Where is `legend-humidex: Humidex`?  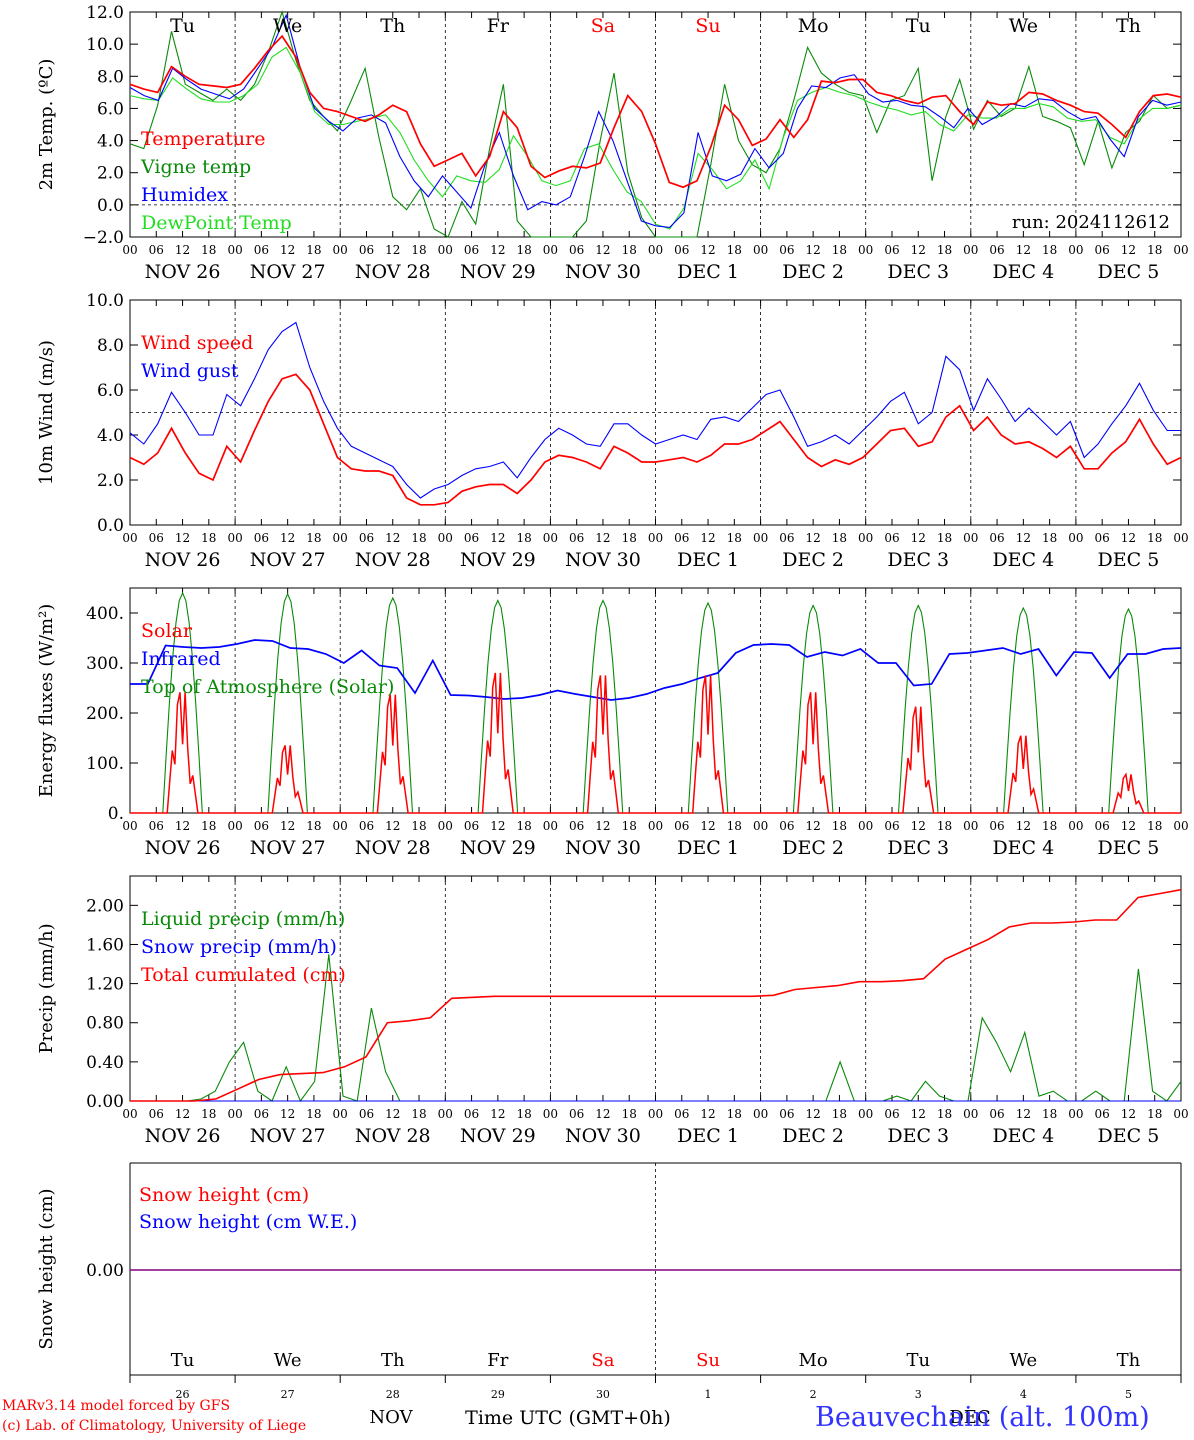 legend-humidex: Humidex is located at coordinates (184, 195).